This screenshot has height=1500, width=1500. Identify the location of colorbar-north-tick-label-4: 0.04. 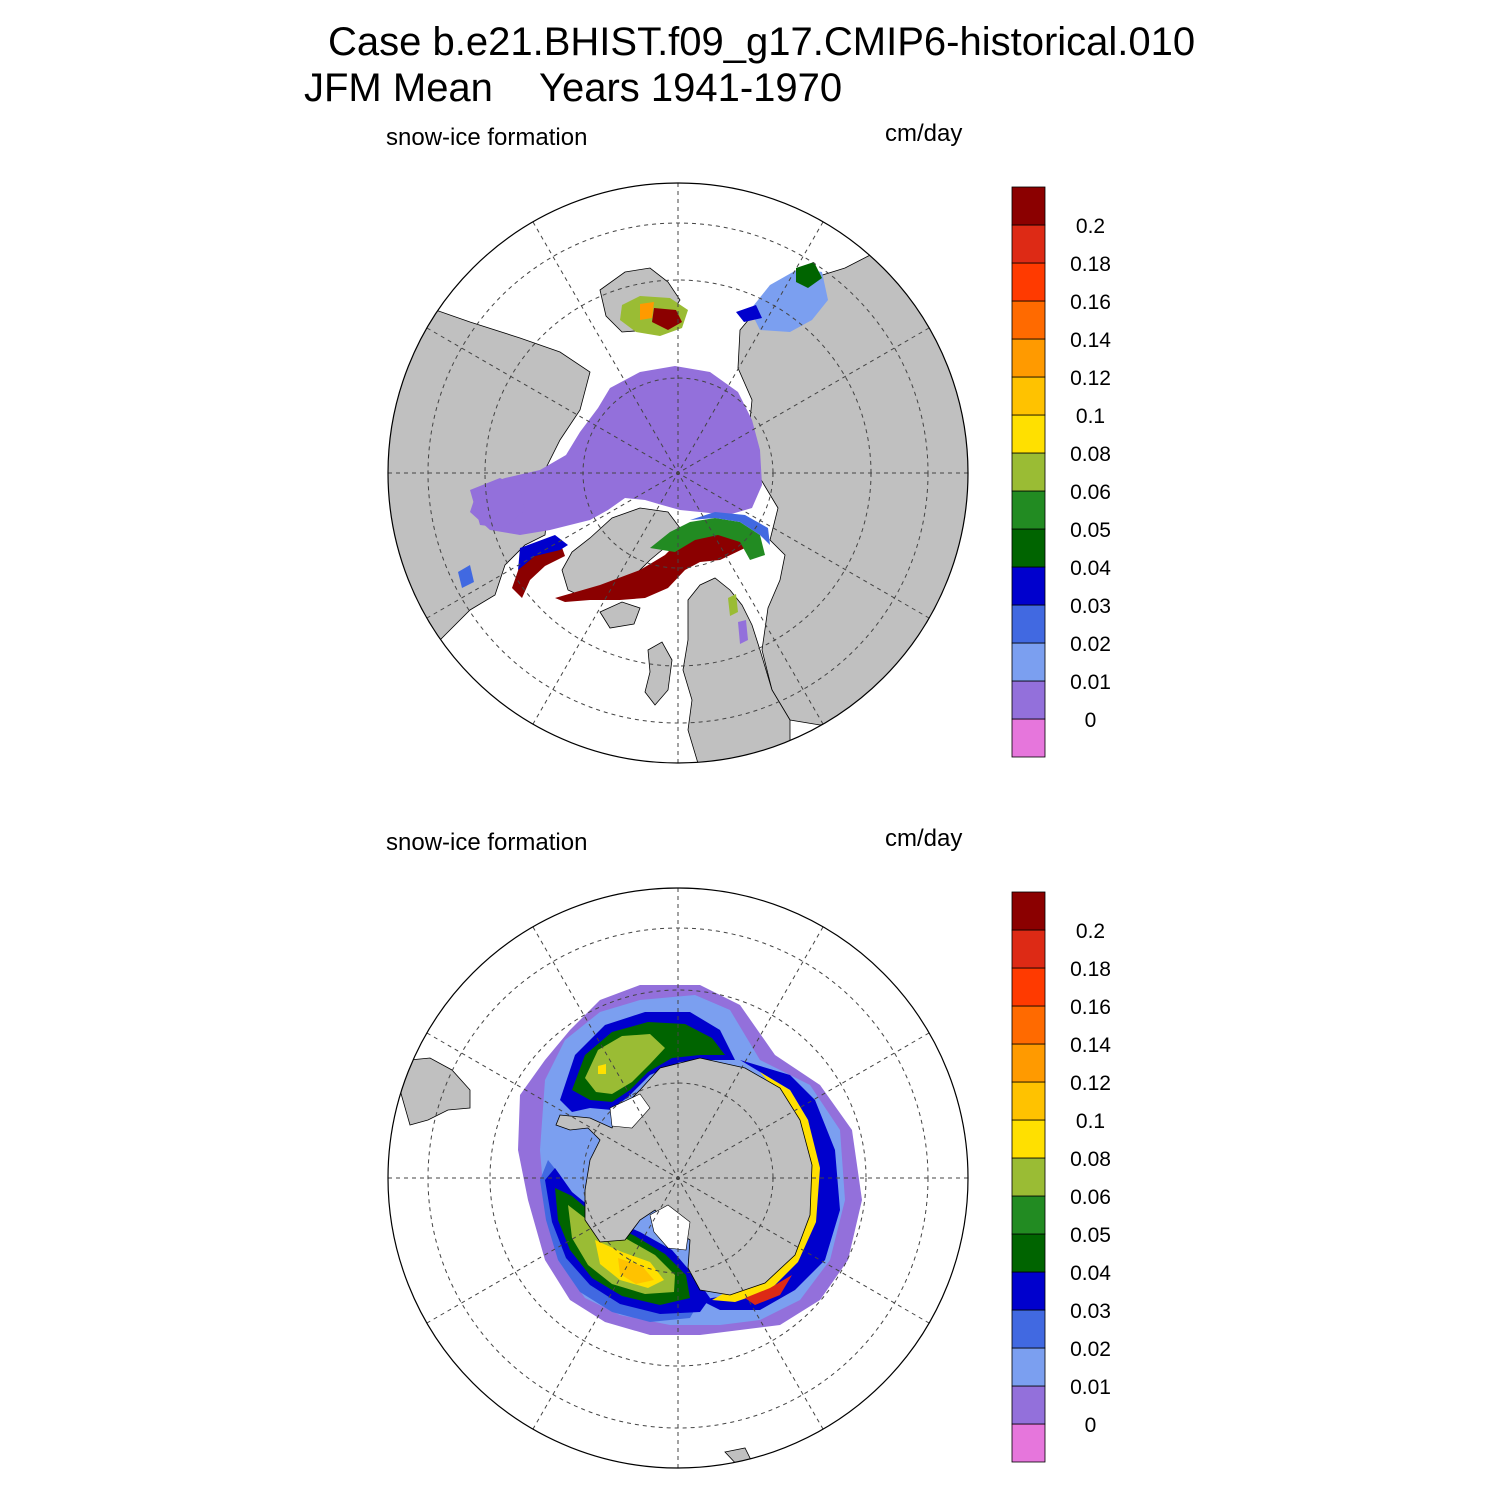
(1090, 568).